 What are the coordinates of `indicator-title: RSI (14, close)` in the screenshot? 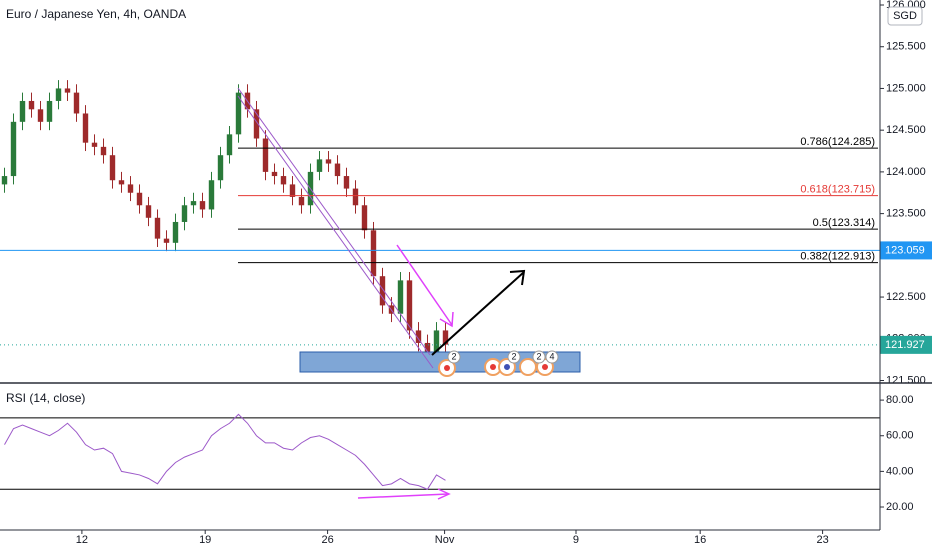 It's located at (45, 398).